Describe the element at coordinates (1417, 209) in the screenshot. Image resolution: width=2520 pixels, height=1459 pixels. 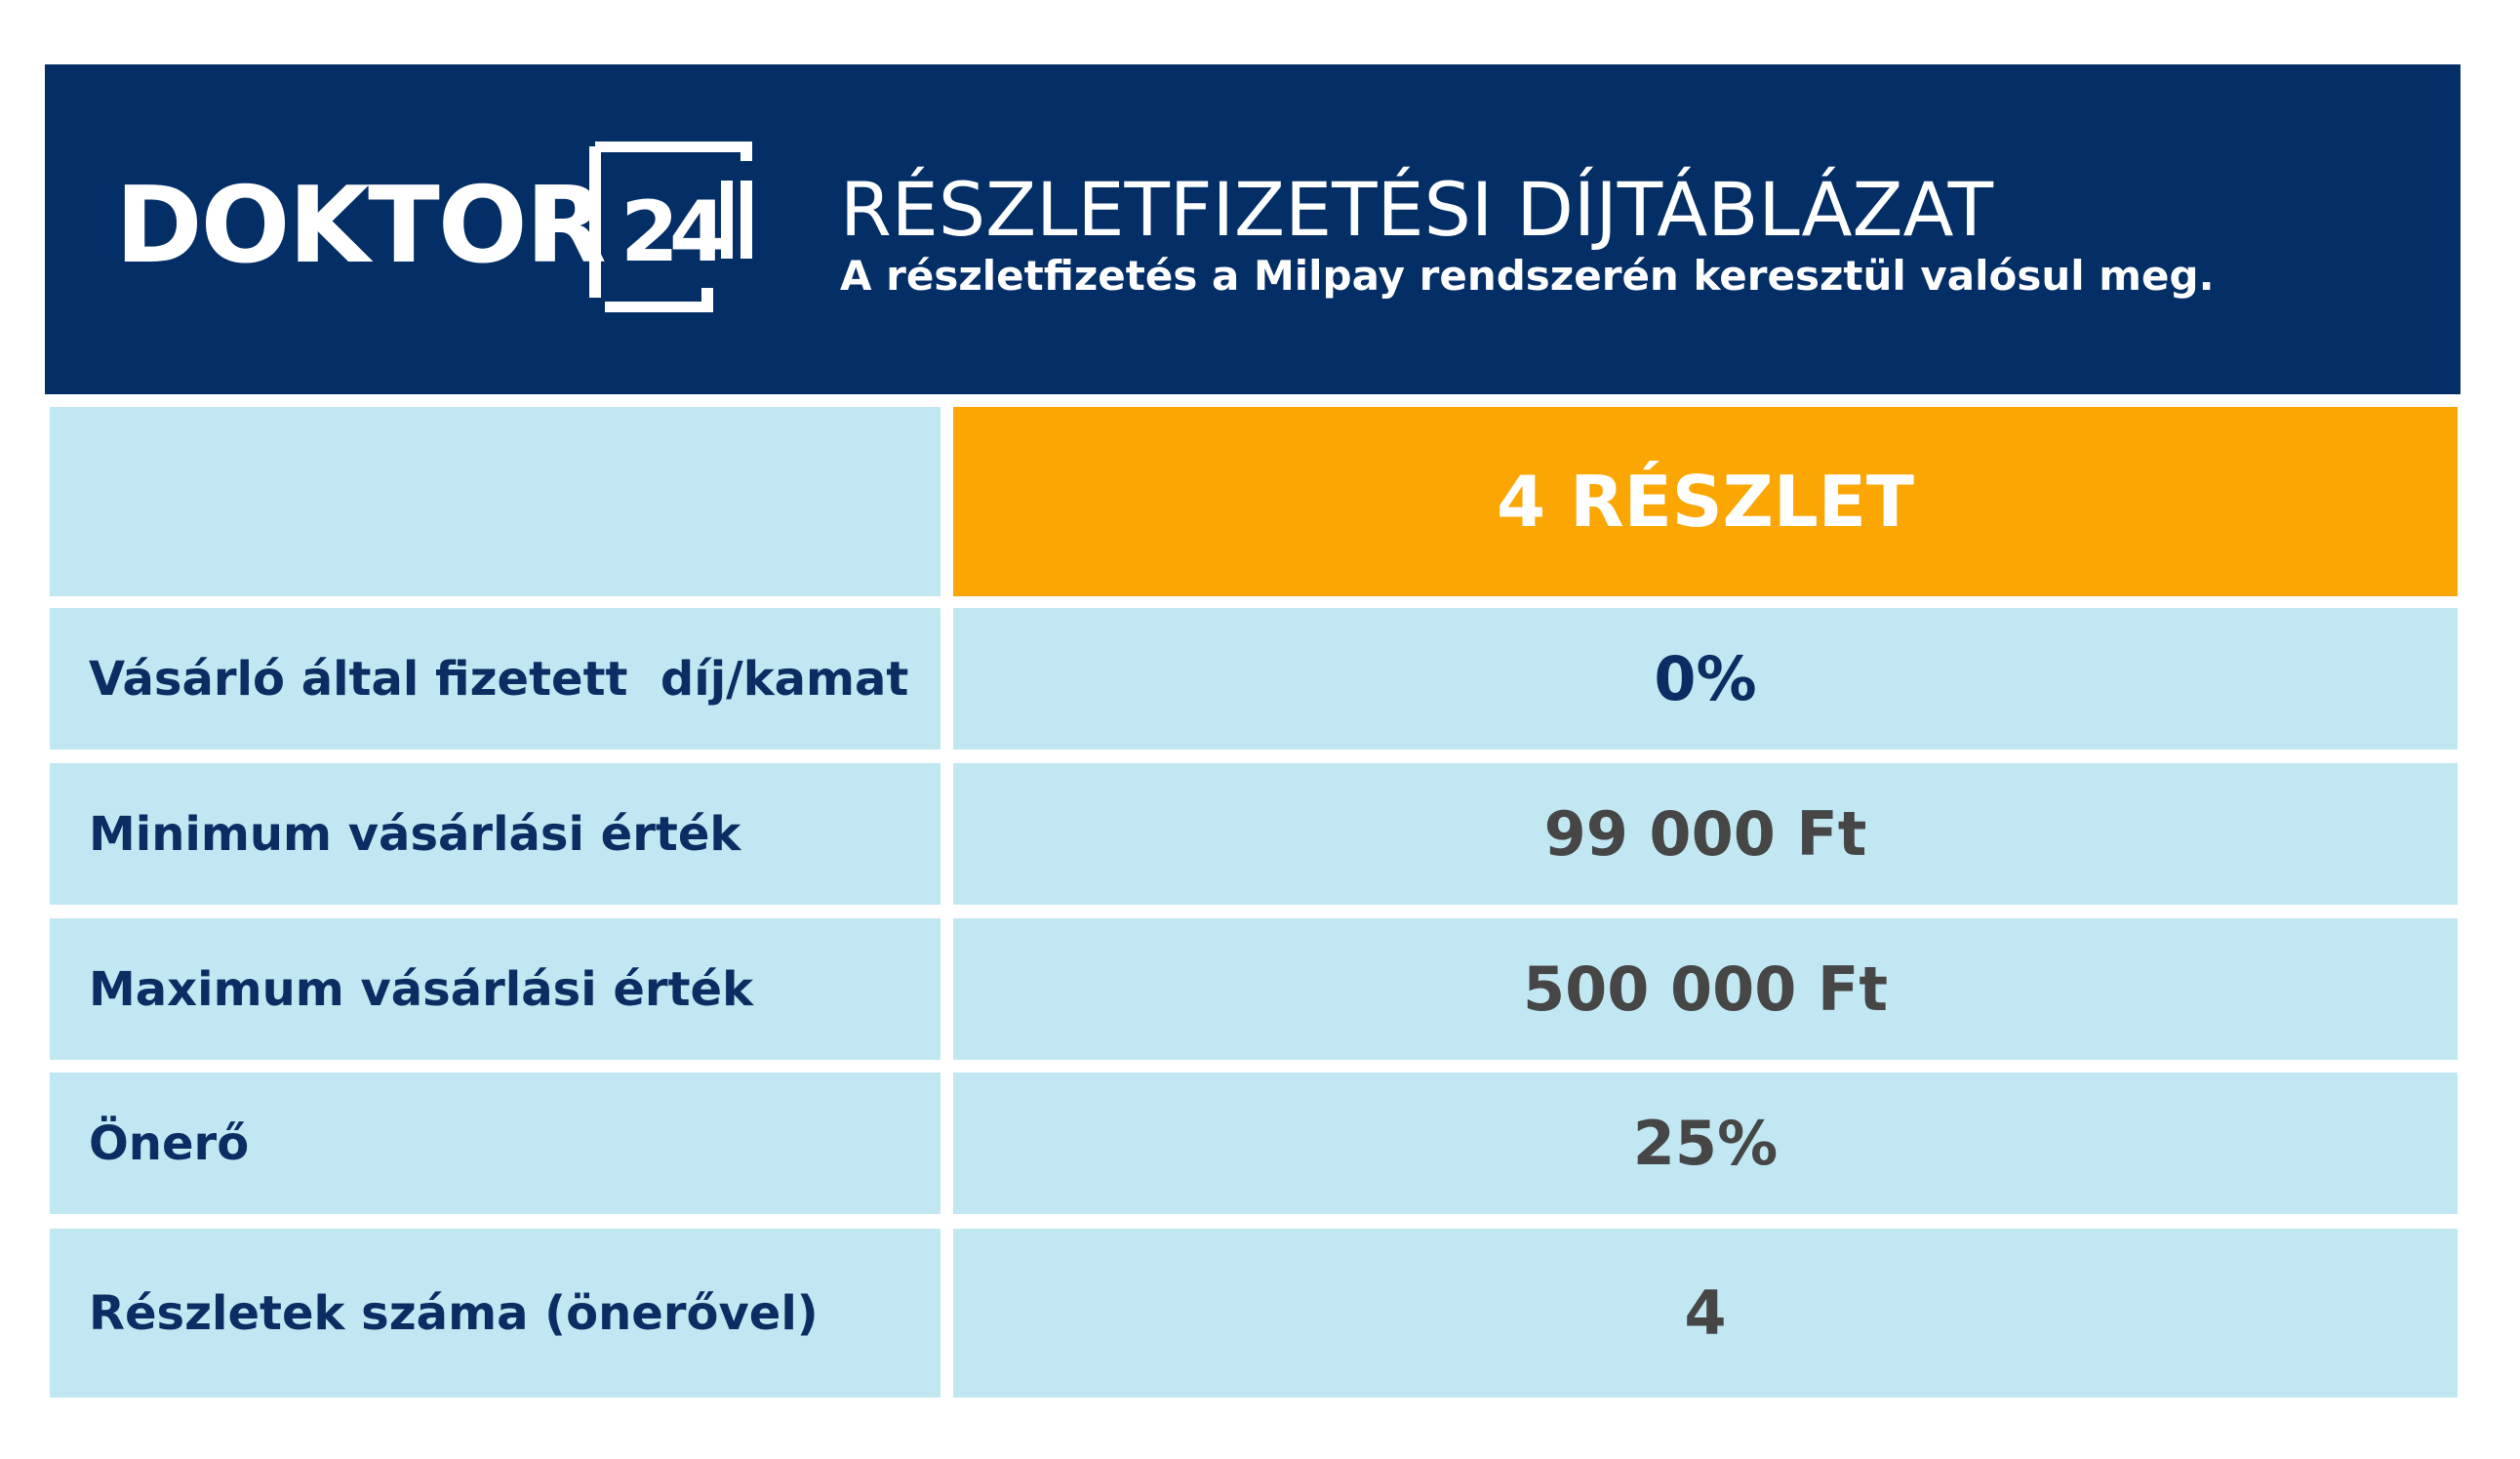
I see `title: RÉSZLETFIZETÉSI DÍJTÁBLÁZAT` at that location.